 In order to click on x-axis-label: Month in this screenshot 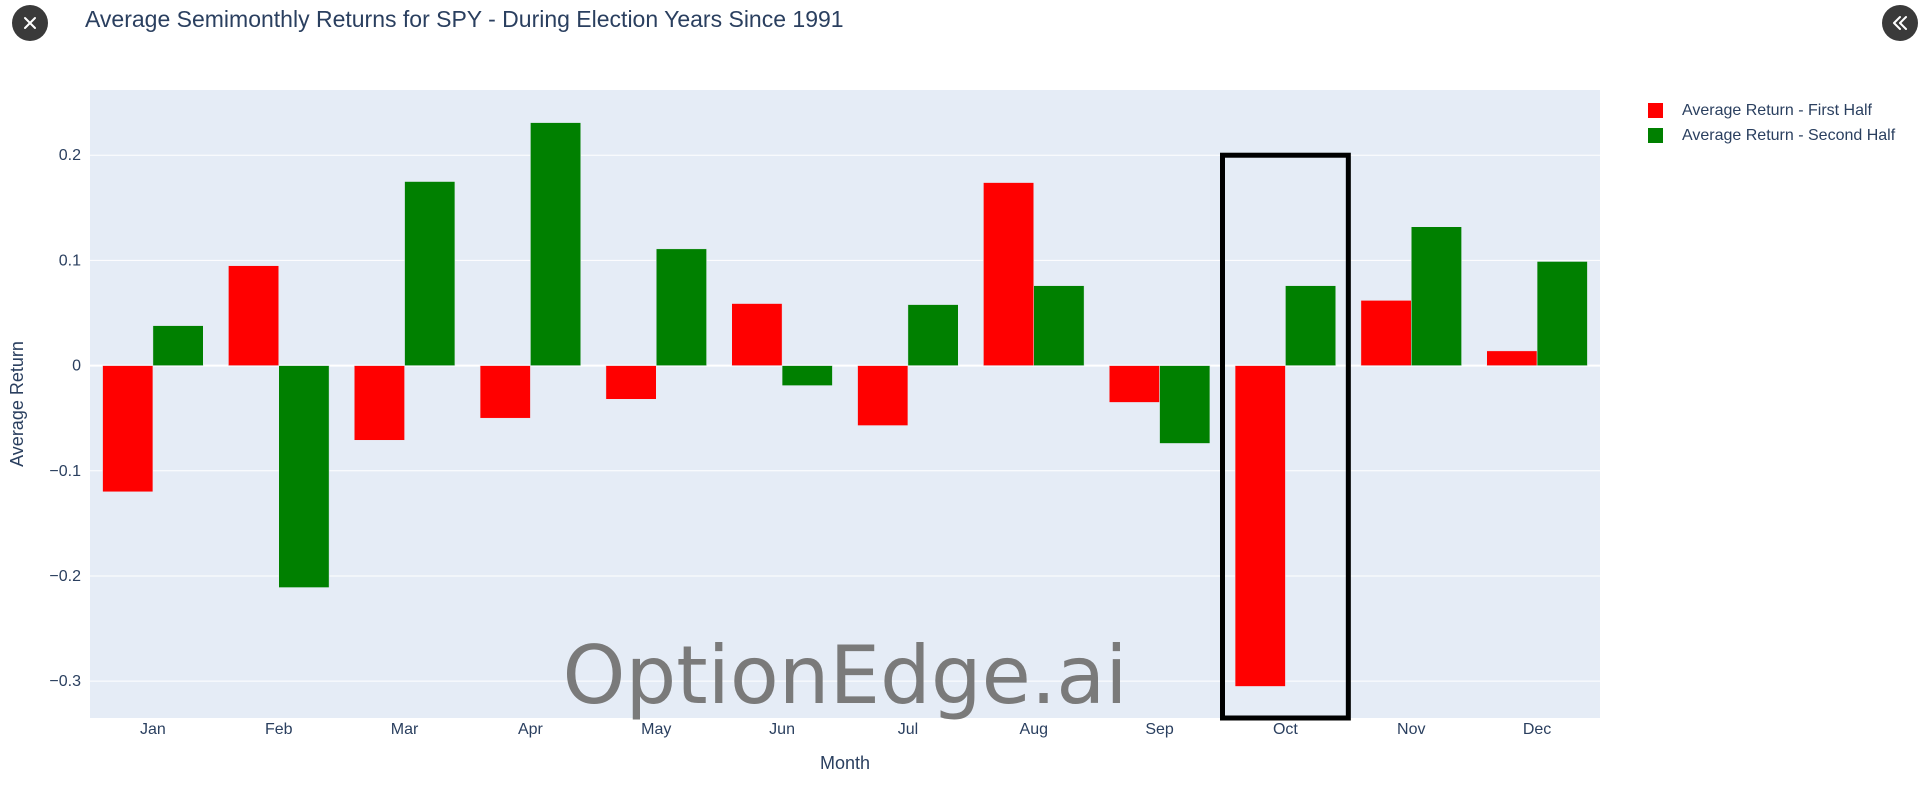, I will do `click(845, 763)`.